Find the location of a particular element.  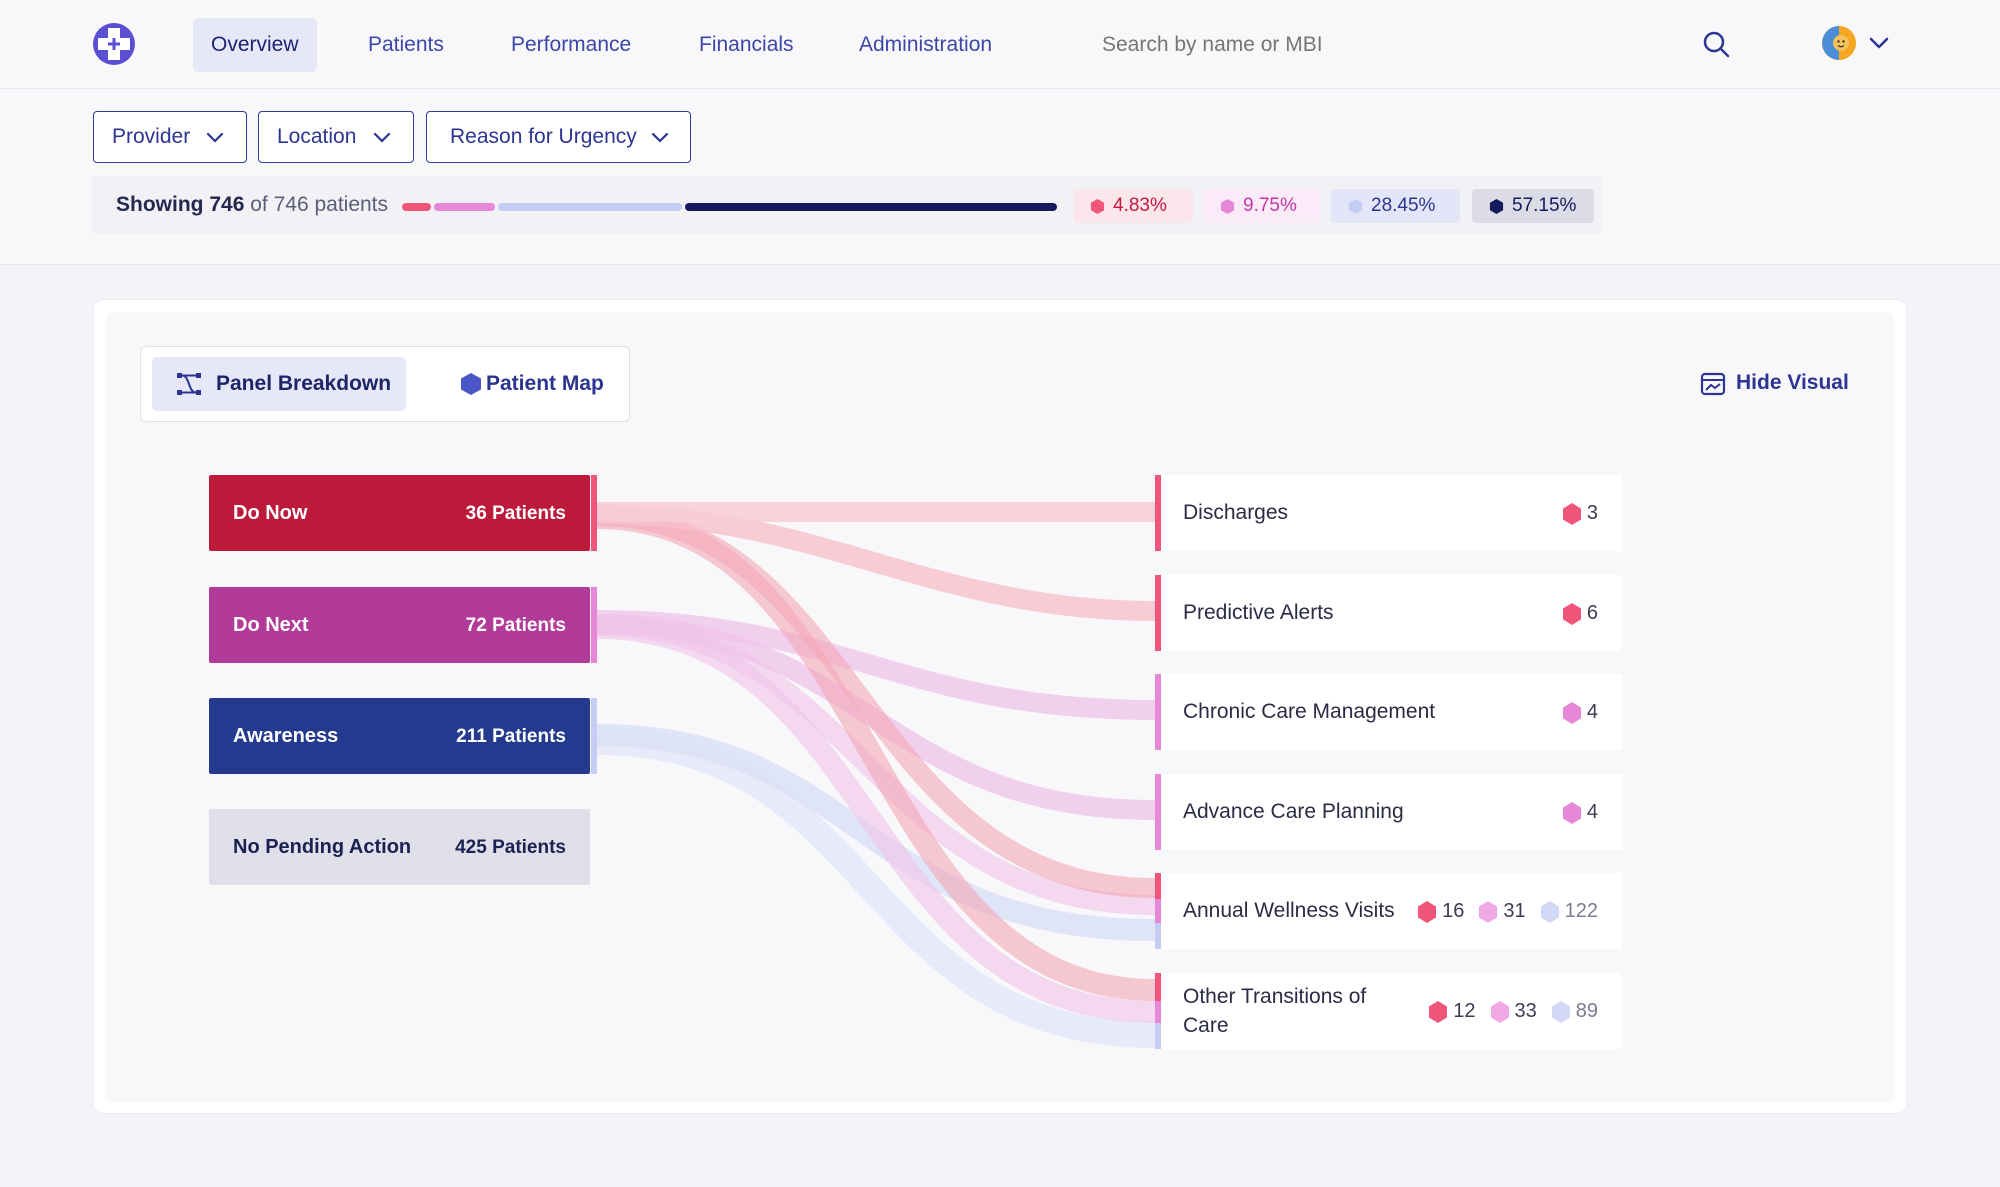

count-badge: 4 is located at coordinates (1580, 812).